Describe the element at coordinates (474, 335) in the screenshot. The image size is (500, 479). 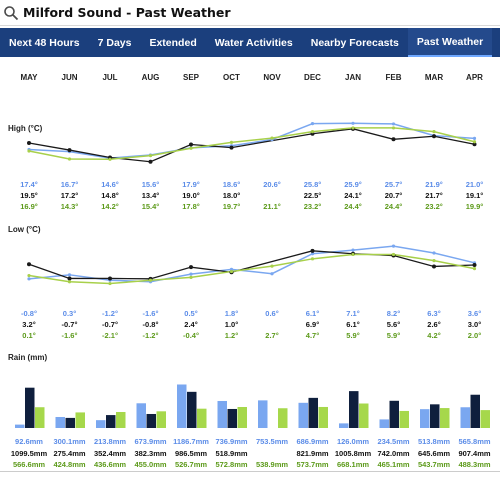
I see `low-value-green: 2.0°` at that location.